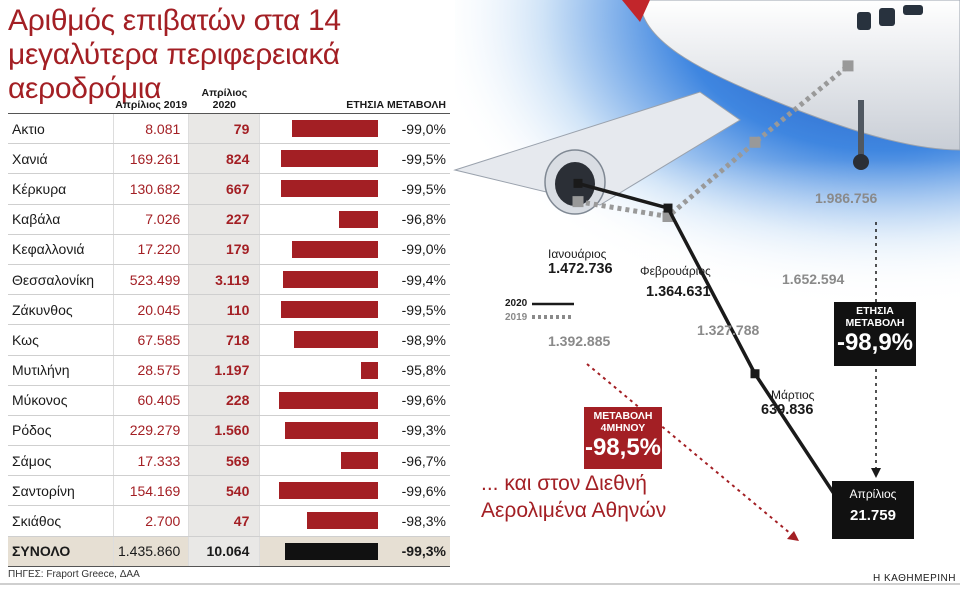  I want to click on column-header-2019: Απρίλιος 2019, so click(151, 99).